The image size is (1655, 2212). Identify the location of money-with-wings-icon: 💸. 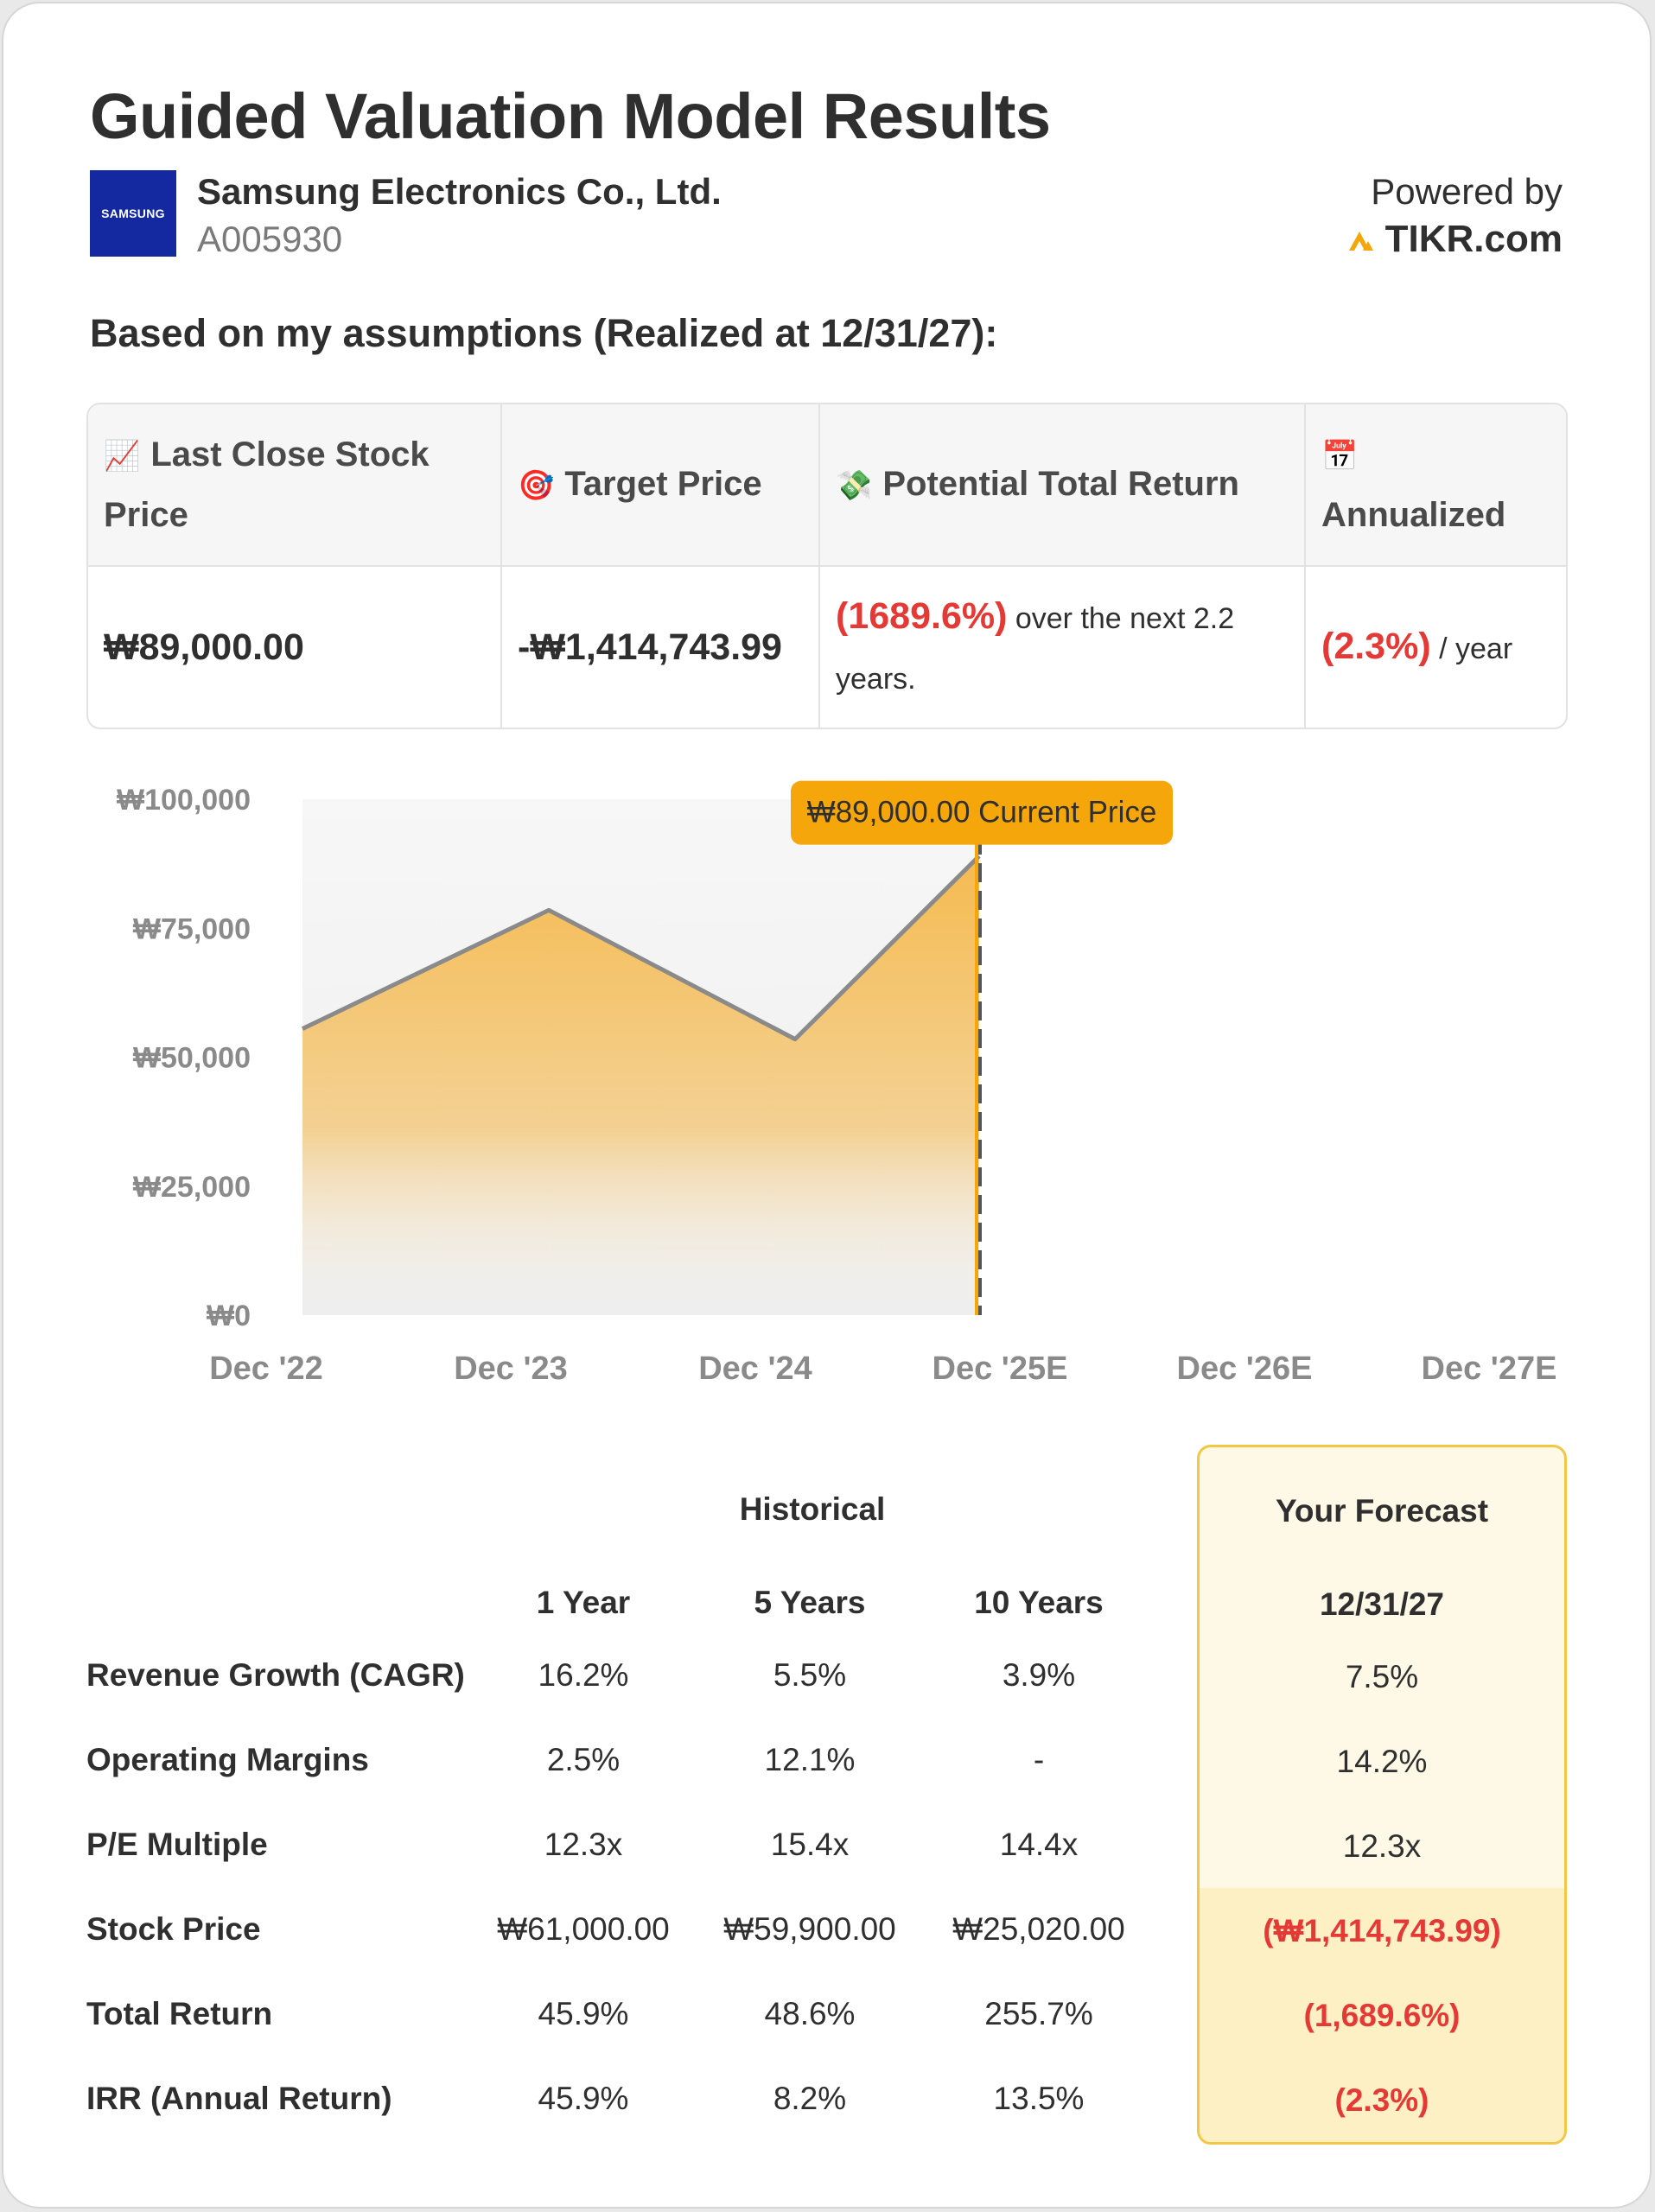
(854, 485).